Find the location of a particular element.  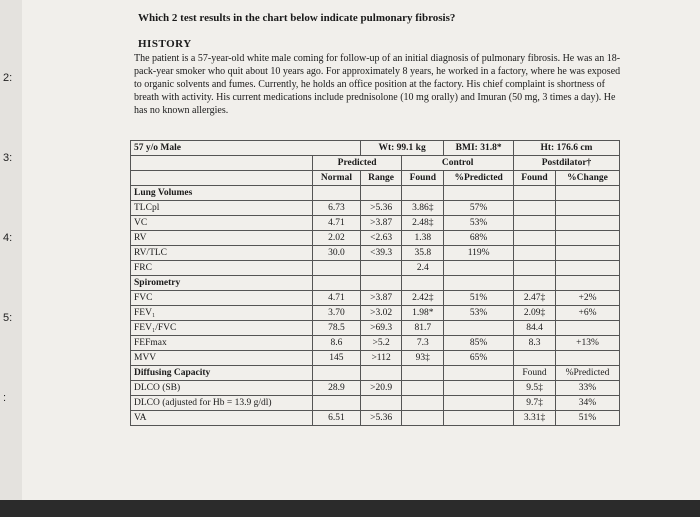

cell: 6.51 is located at coordinates (336, 418).